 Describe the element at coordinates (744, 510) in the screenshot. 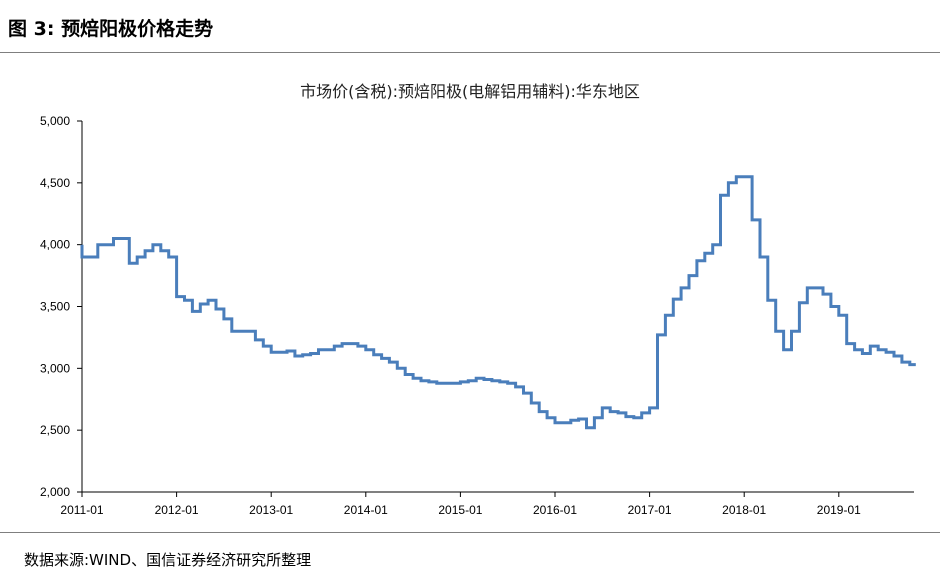

I see `x-tick-label: 2018-01` at that location.